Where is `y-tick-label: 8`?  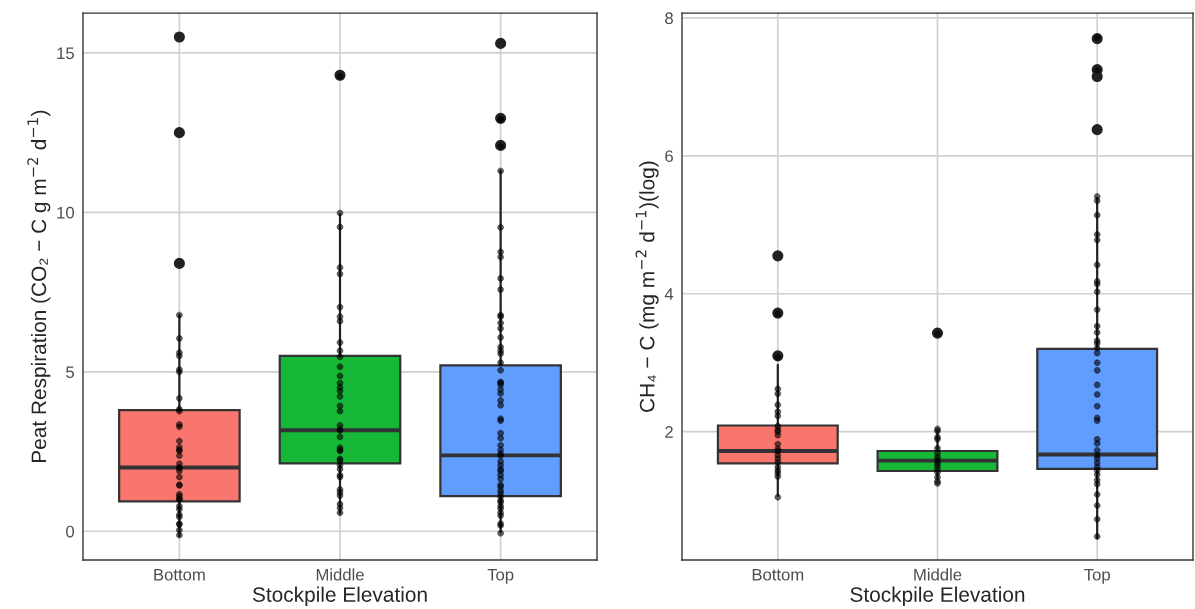 y-tick-label: 8 is located at coordinates (669, 18).